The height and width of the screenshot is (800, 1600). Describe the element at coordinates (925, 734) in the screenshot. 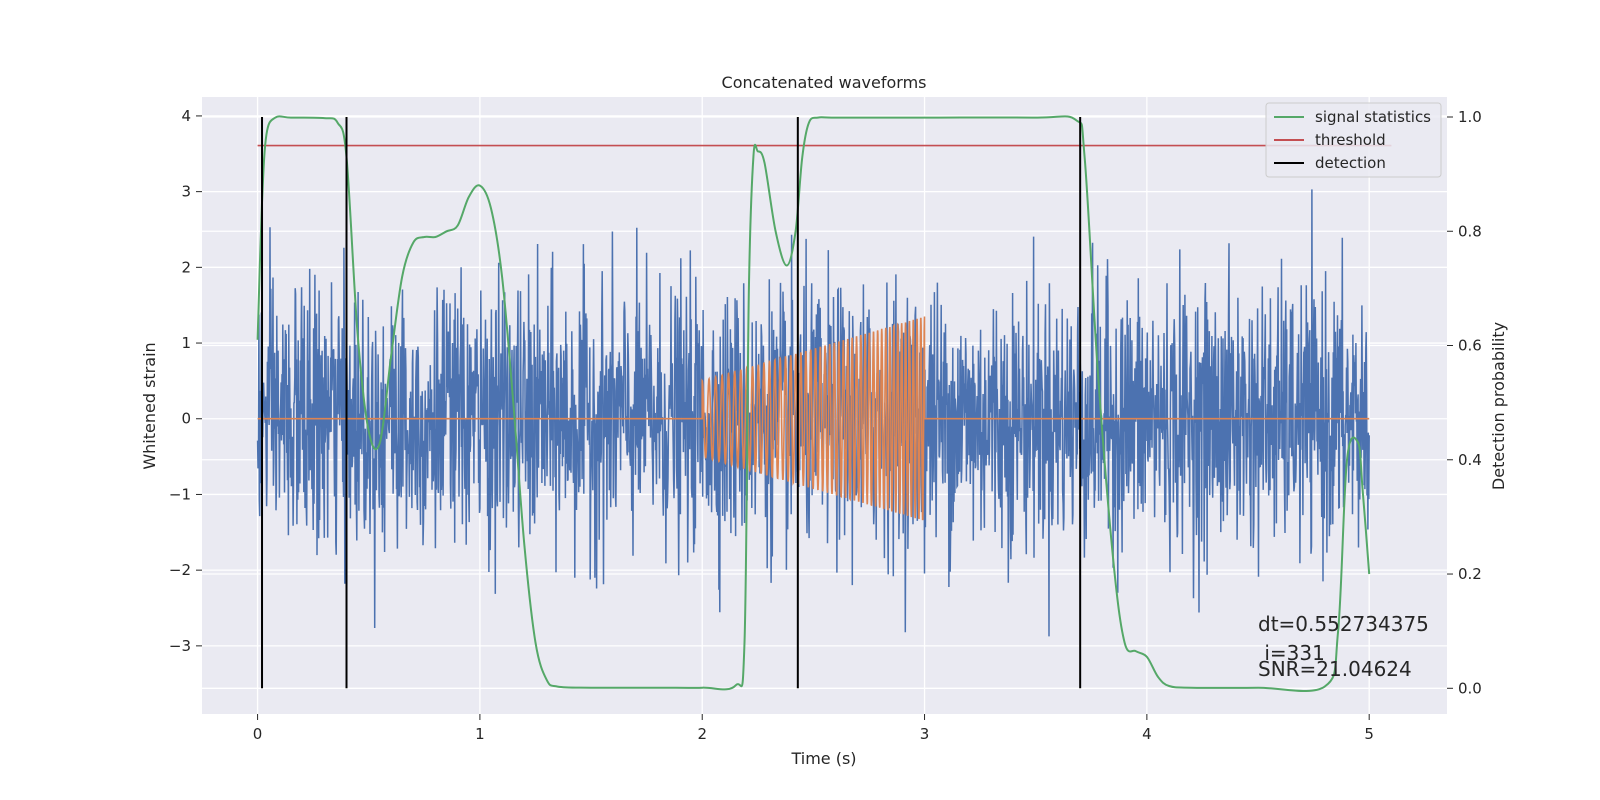

I see `x-tick-label: 3` at that location.